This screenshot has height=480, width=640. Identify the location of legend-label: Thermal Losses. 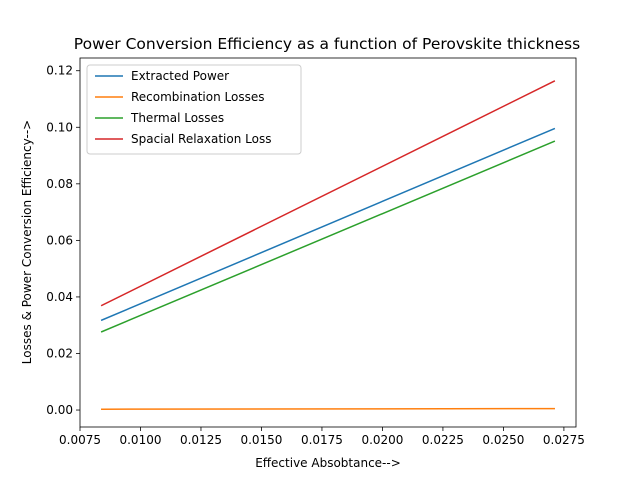
(177, 118).